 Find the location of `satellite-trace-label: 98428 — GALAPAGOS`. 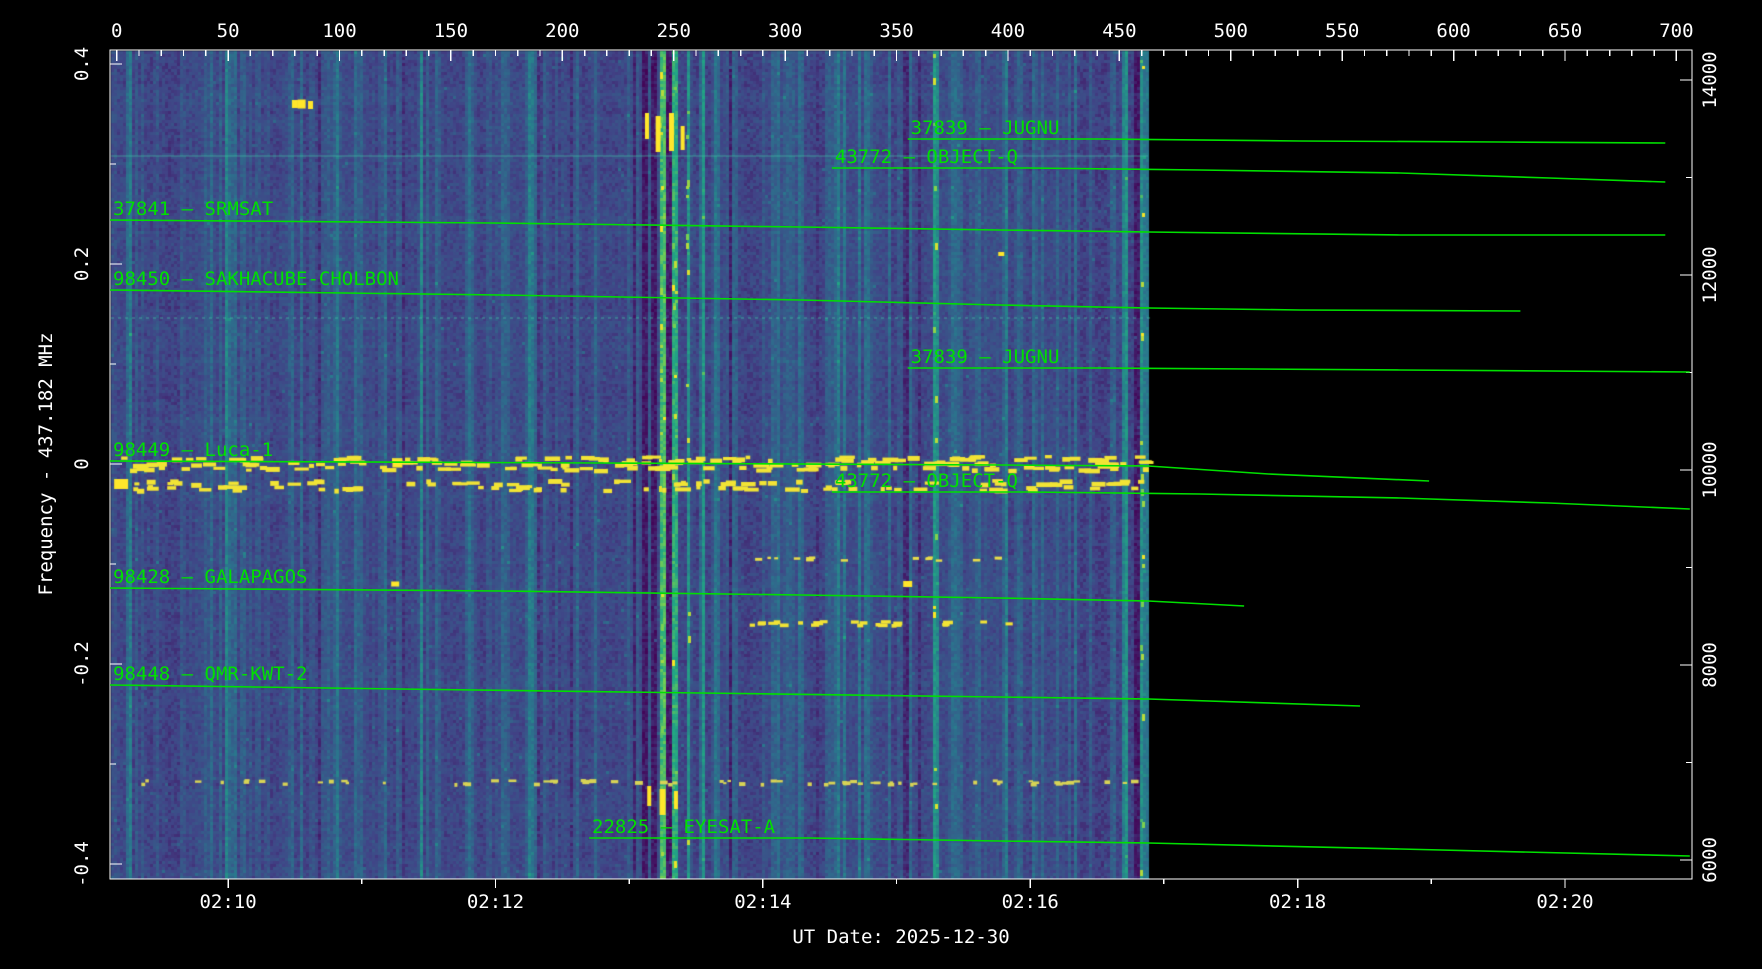

satellite-trace-label: 98428 — GALAPAGOS is located at coordinates (210, 577).